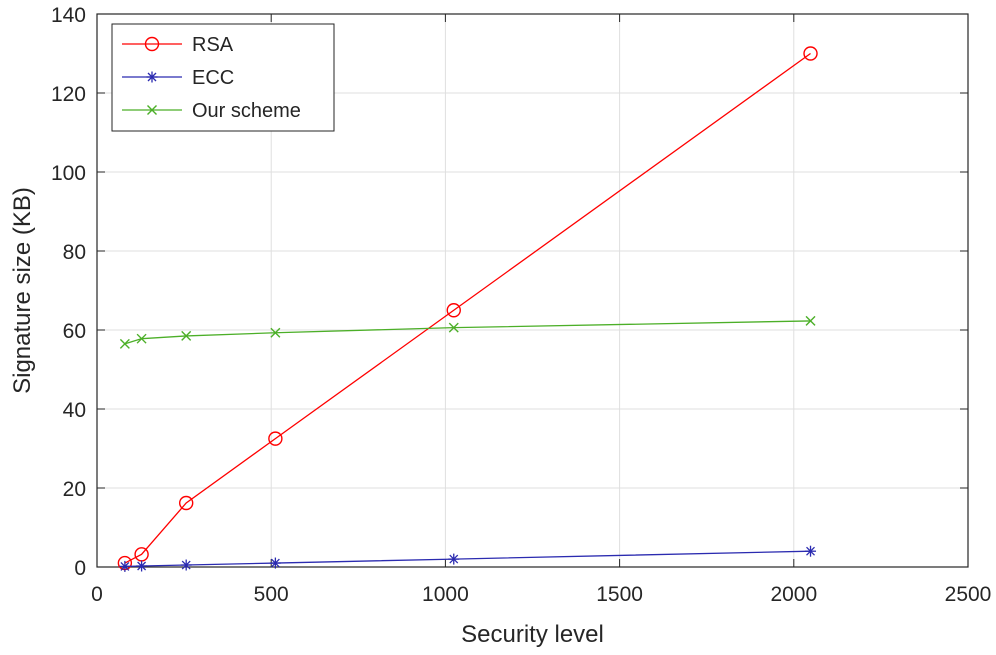 Image resolution: width=996 pixels, height=655 pixels. I want to click on y-tick-label: 100, so click(68, 173).